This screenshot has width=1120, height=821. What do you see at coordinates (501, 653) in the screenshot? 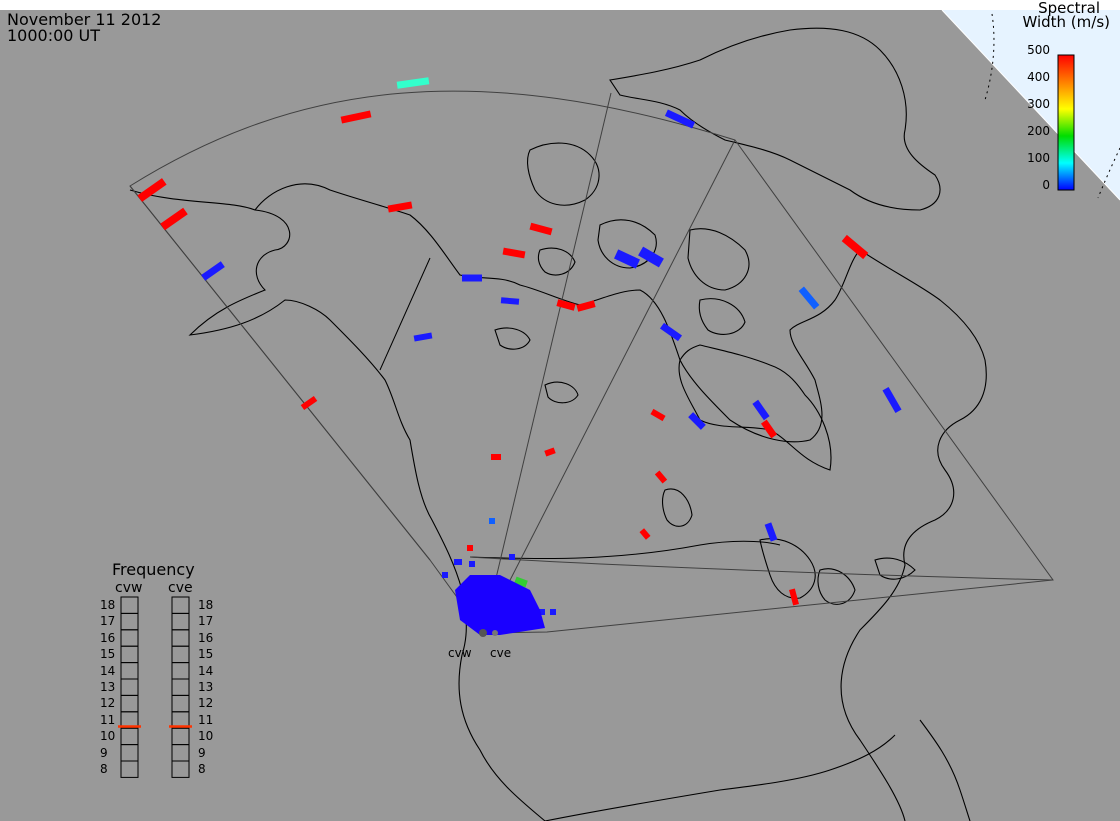
I see `radar-label-cve: cve` at bounding box center [501, 653].